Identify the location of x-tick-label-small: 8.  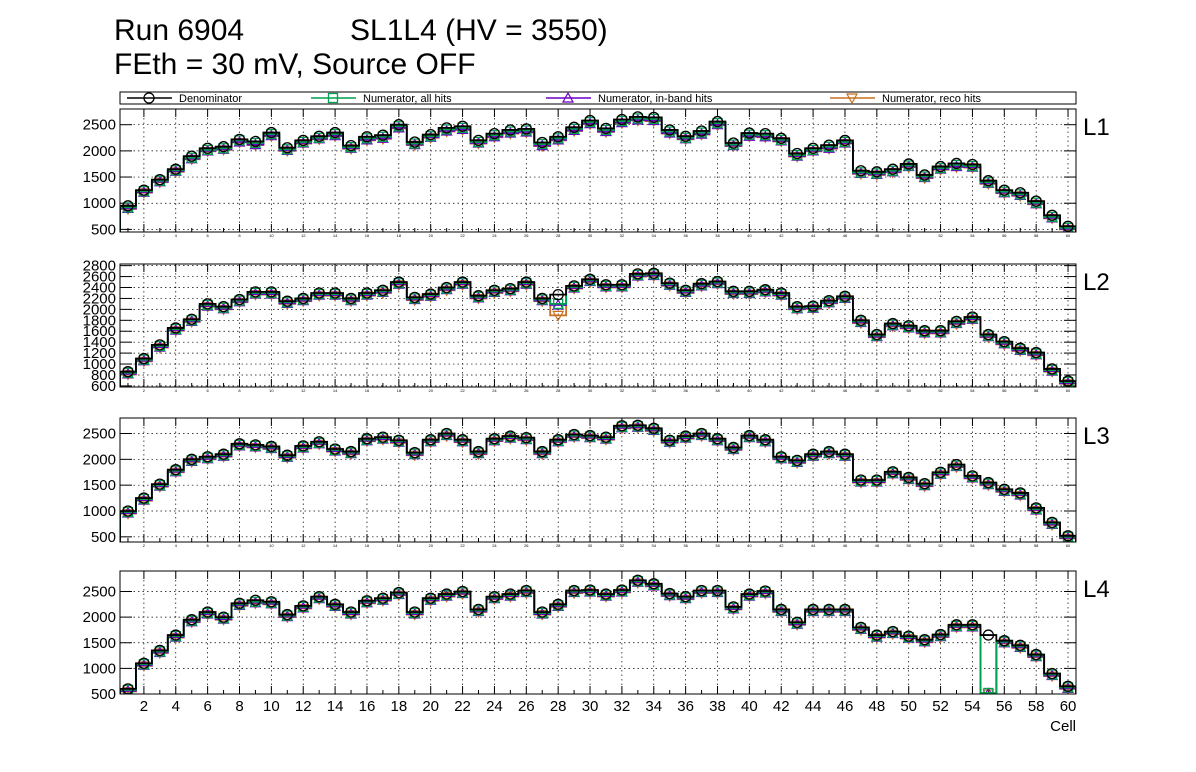
(239, 390).